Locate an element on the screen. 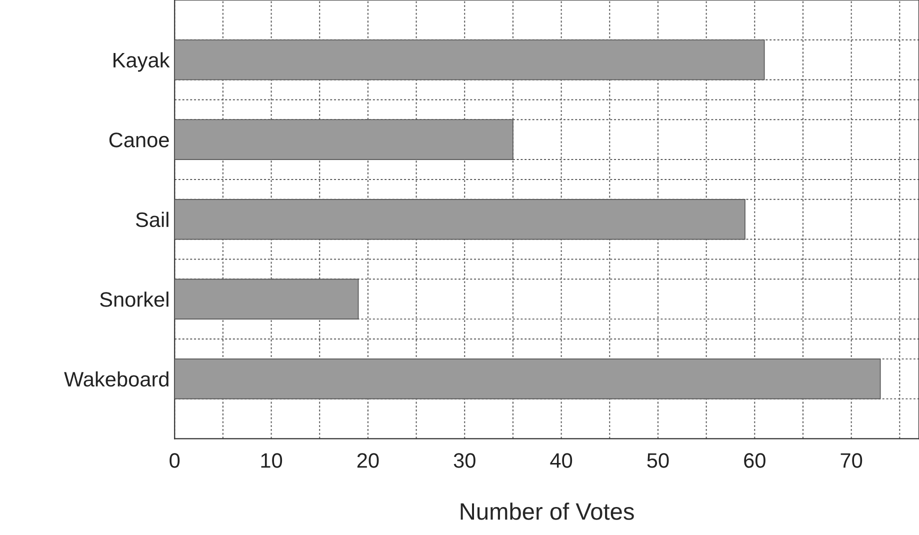 The image size is (919, 535). x-tick-label: 40 is located at coordinates (561, 460).